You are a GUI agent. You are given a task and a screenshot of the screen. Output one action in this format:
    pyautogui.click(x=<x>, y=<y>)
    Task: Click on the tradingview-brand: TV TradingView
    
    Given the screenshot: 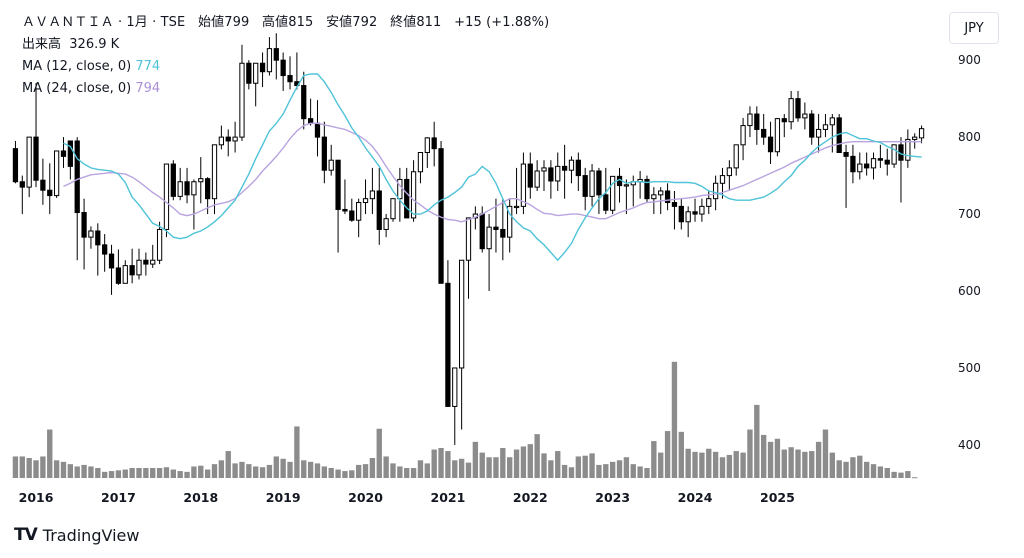 What is the action you would take?
    pyautogui.click(x=76, y=535)
    